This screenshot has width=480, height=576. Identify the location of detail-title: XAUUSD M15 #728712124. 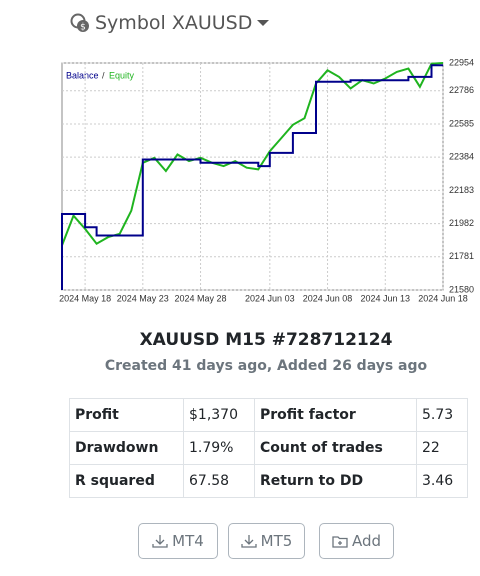
(266, 340).